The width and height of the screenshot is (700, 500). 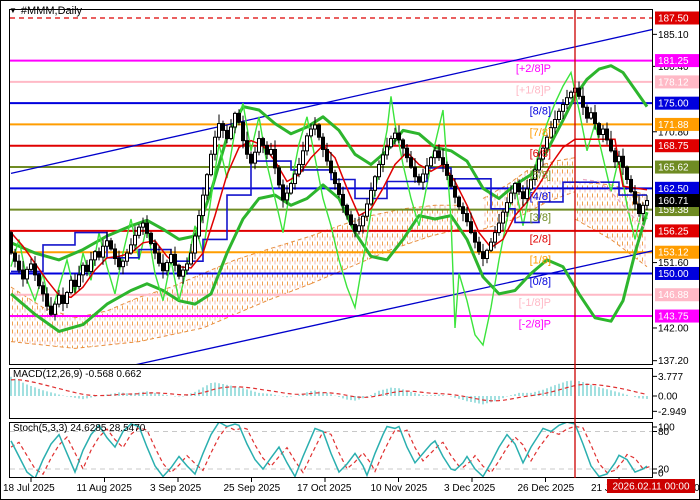 What do you see at coordinates (79, 428) in the screenshot?
I see `stoch-indicator-label: Stoch(5,3,3) 24.6285 28.5470` at bounding box center [79, 428].